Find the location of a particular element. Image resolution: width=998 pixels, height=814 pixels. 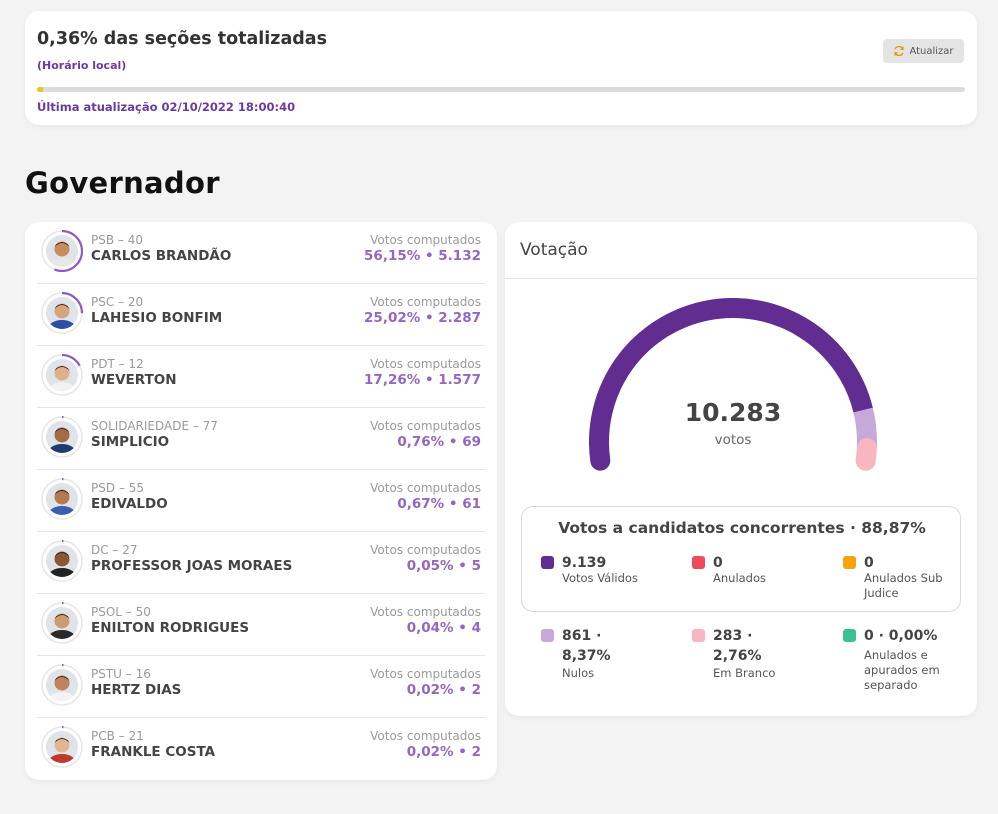

refresh-button: Atualizar is located at coordinates (923, 51).